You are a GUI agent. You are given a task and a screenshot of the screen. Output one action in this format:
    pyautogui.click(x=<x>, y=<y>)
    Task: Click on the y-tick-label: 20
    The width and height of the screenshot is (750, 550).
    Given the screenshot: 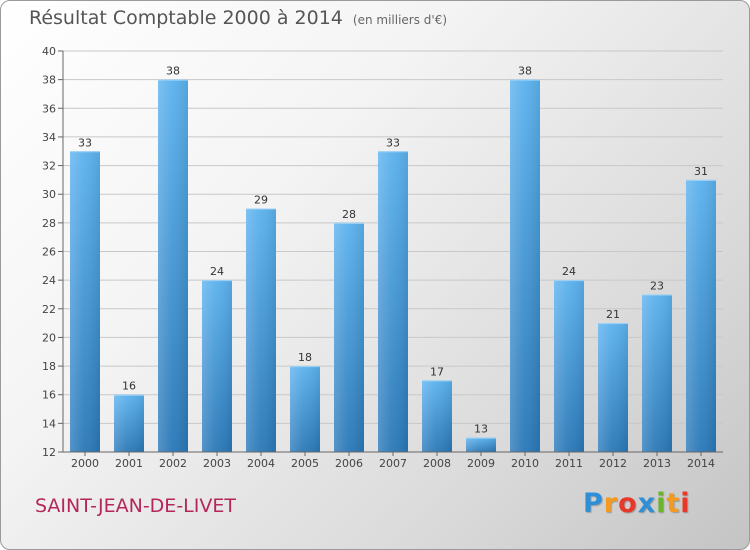 What is the action you would take?
    pyautogui.click(x=49, y=337)
    